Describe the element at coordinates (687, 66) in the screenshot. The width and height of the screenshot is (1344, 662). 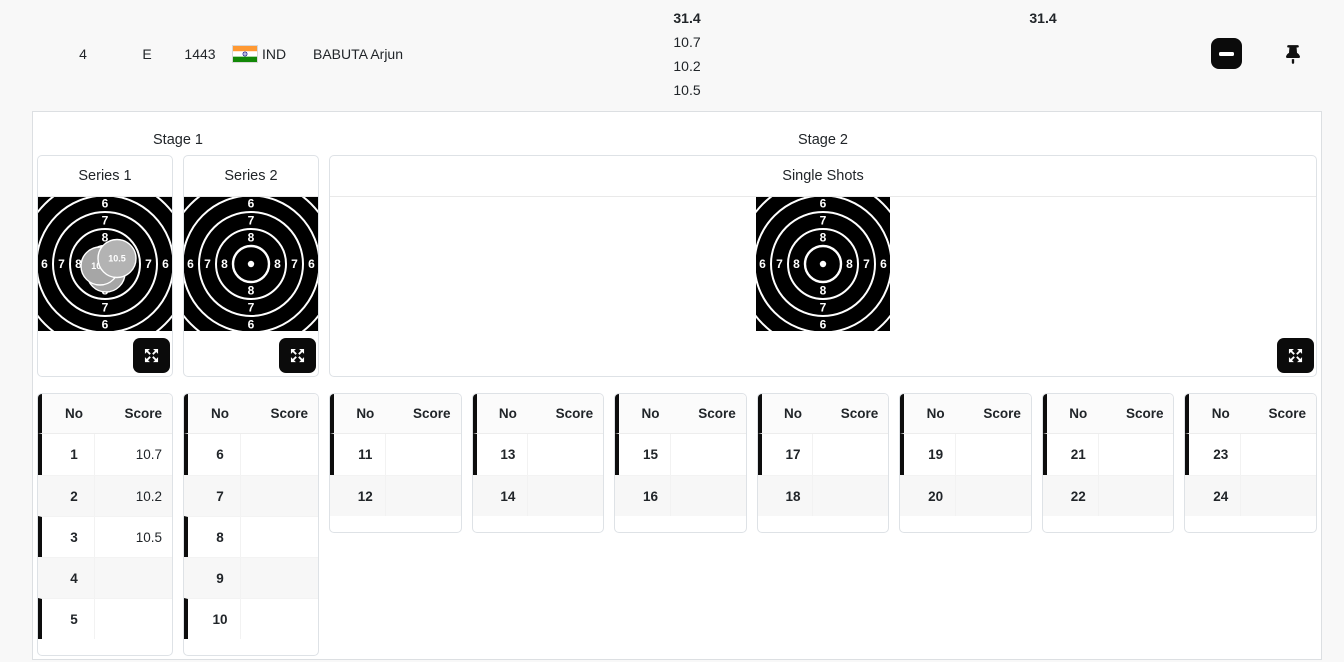
I see `recent-shot: 10.2` at that location.